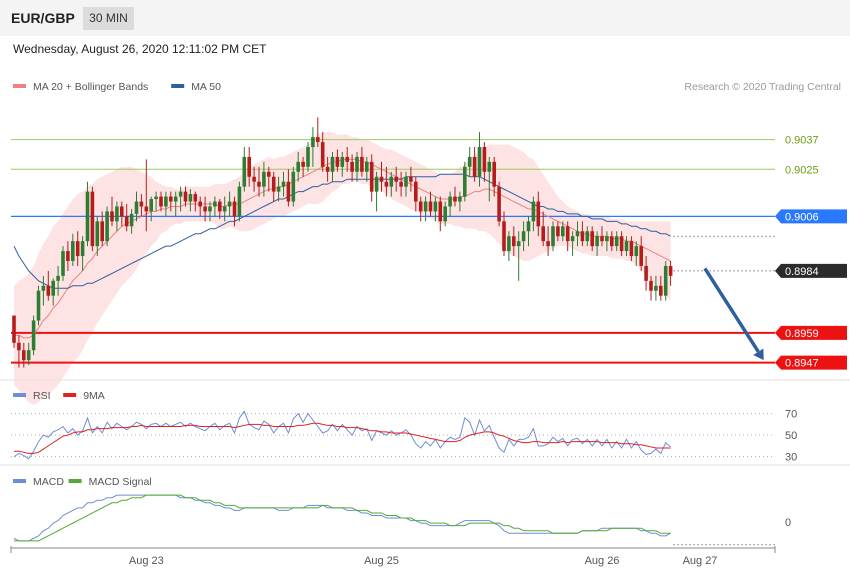  What do you see at coordinates (342, 518) in the screenshot?
I see `macd_signal-line` at bounding box center [342, 518].